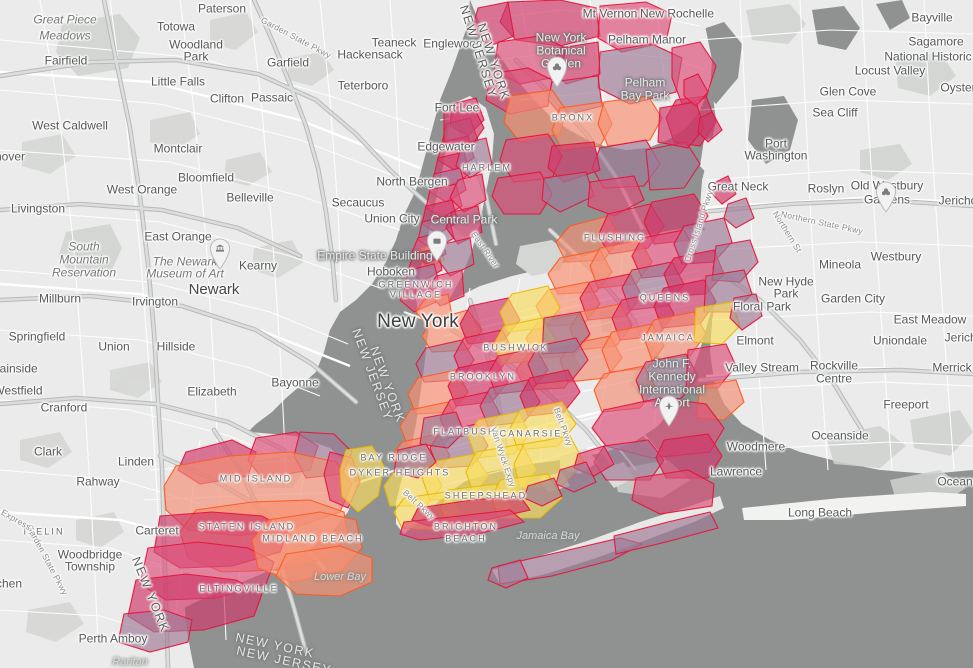 The height and width of the screenshot is (668, 973). I want to click on zip-group-staten-island, so click(251, 542).